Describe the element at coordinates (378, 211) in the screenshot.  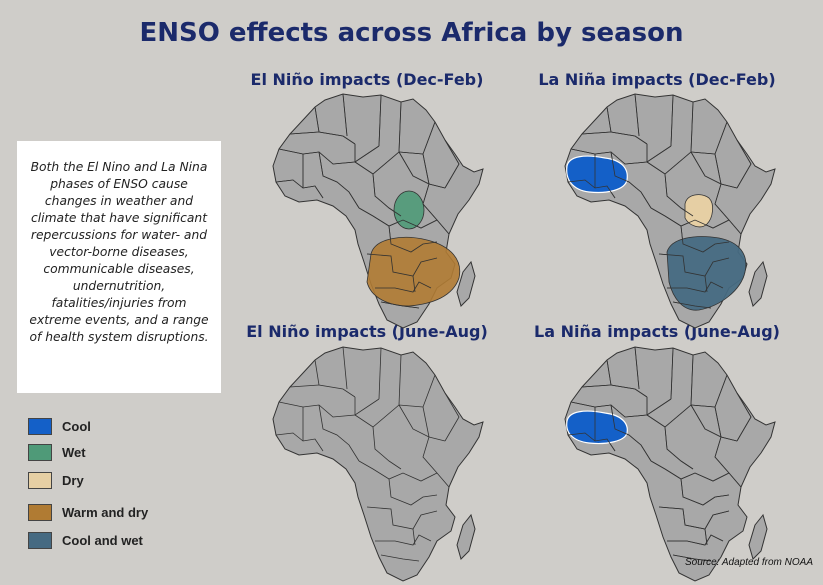
I see `map-elnino-dec-feb` at that location.